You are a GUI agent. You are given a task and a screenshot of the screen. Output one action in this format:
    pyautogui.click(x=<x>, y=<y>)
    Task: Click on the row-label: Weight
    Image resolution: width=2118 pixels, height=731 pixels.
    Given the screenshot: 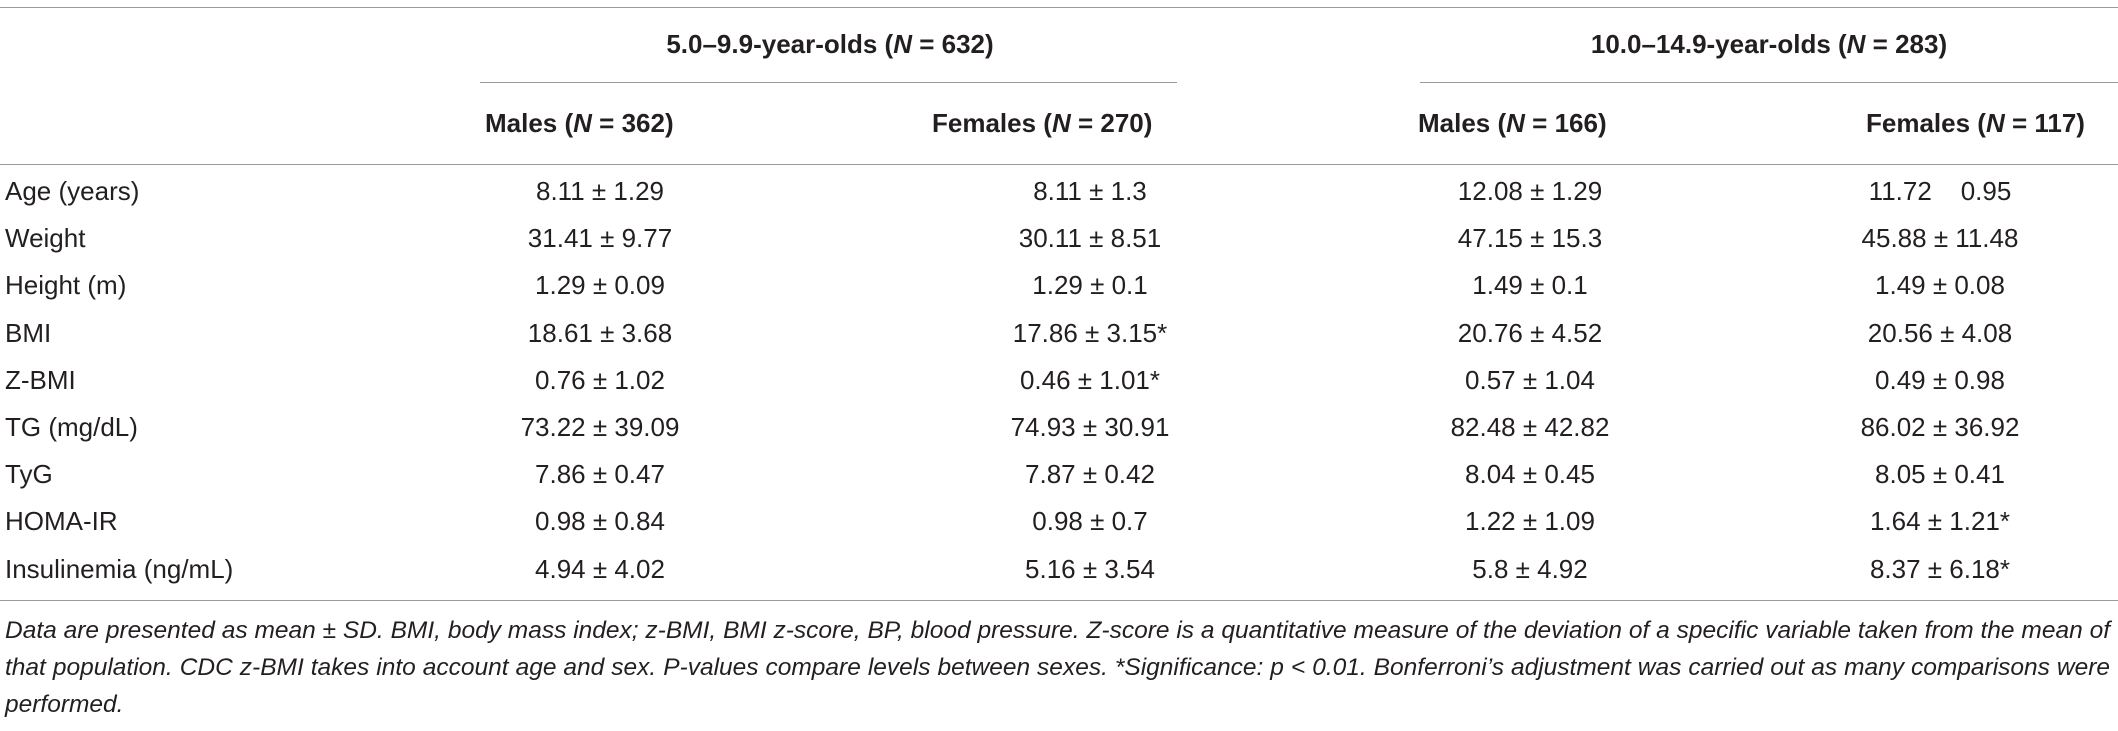 What is the action you would take?
    pyautogui.click(x=45, y=238)
    